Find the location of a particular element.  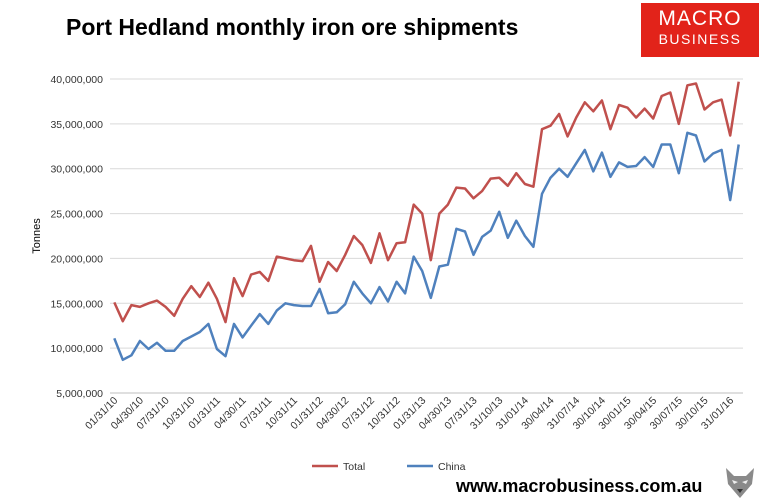

y-tick-label: 10,000,000 is located at coordinates (76, 349).